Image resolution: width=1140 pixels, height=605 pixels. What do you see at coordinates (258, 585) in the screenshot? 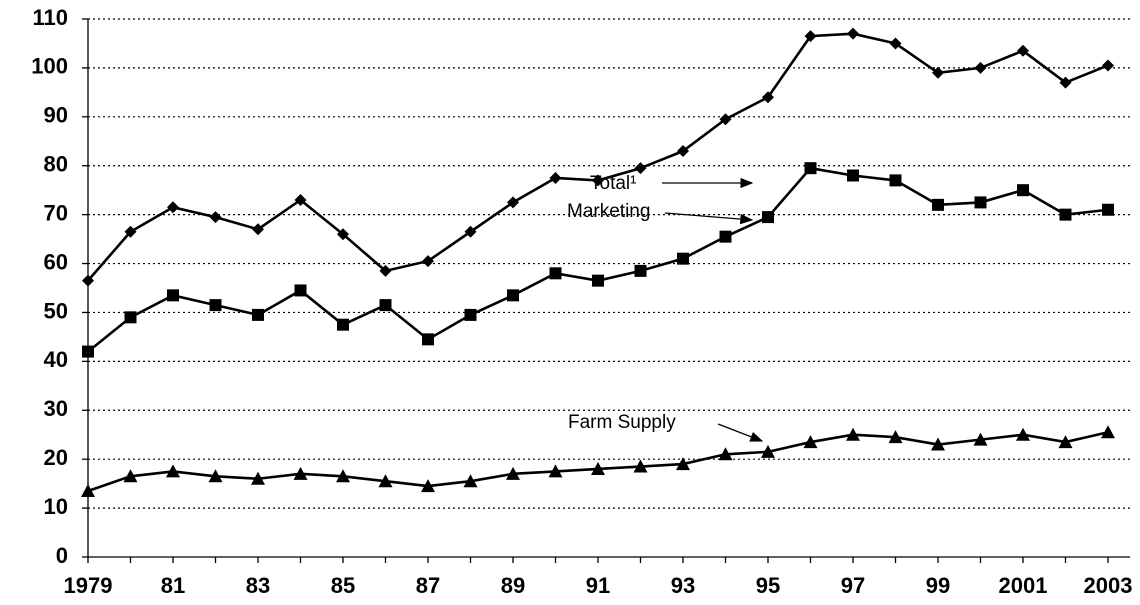
I see `x-tick-label: 83` at bounding box center [258, 585].